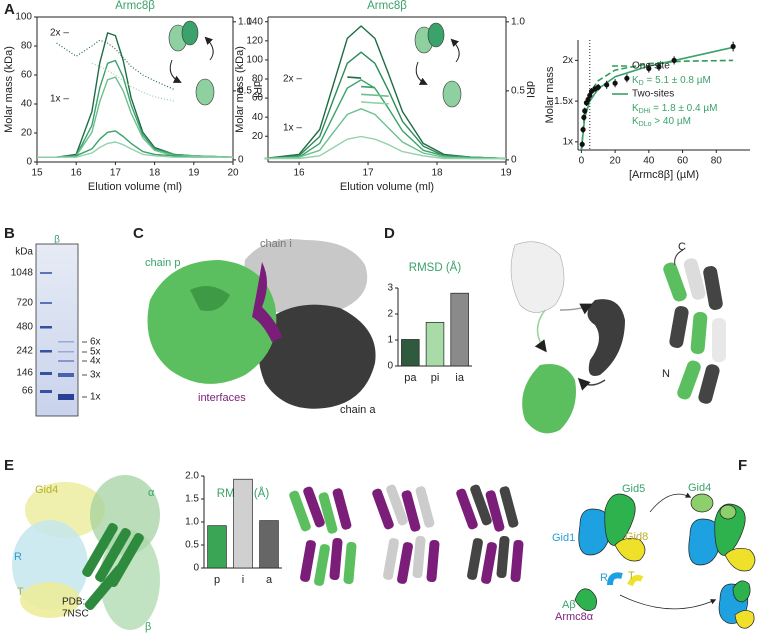 Image resolution: width=765 pixels, height=633 pixels. What do you see at coordinates (24, 252) in the screenshot?
I see `gel-unit: kDa` at bounding box center [24, 252].